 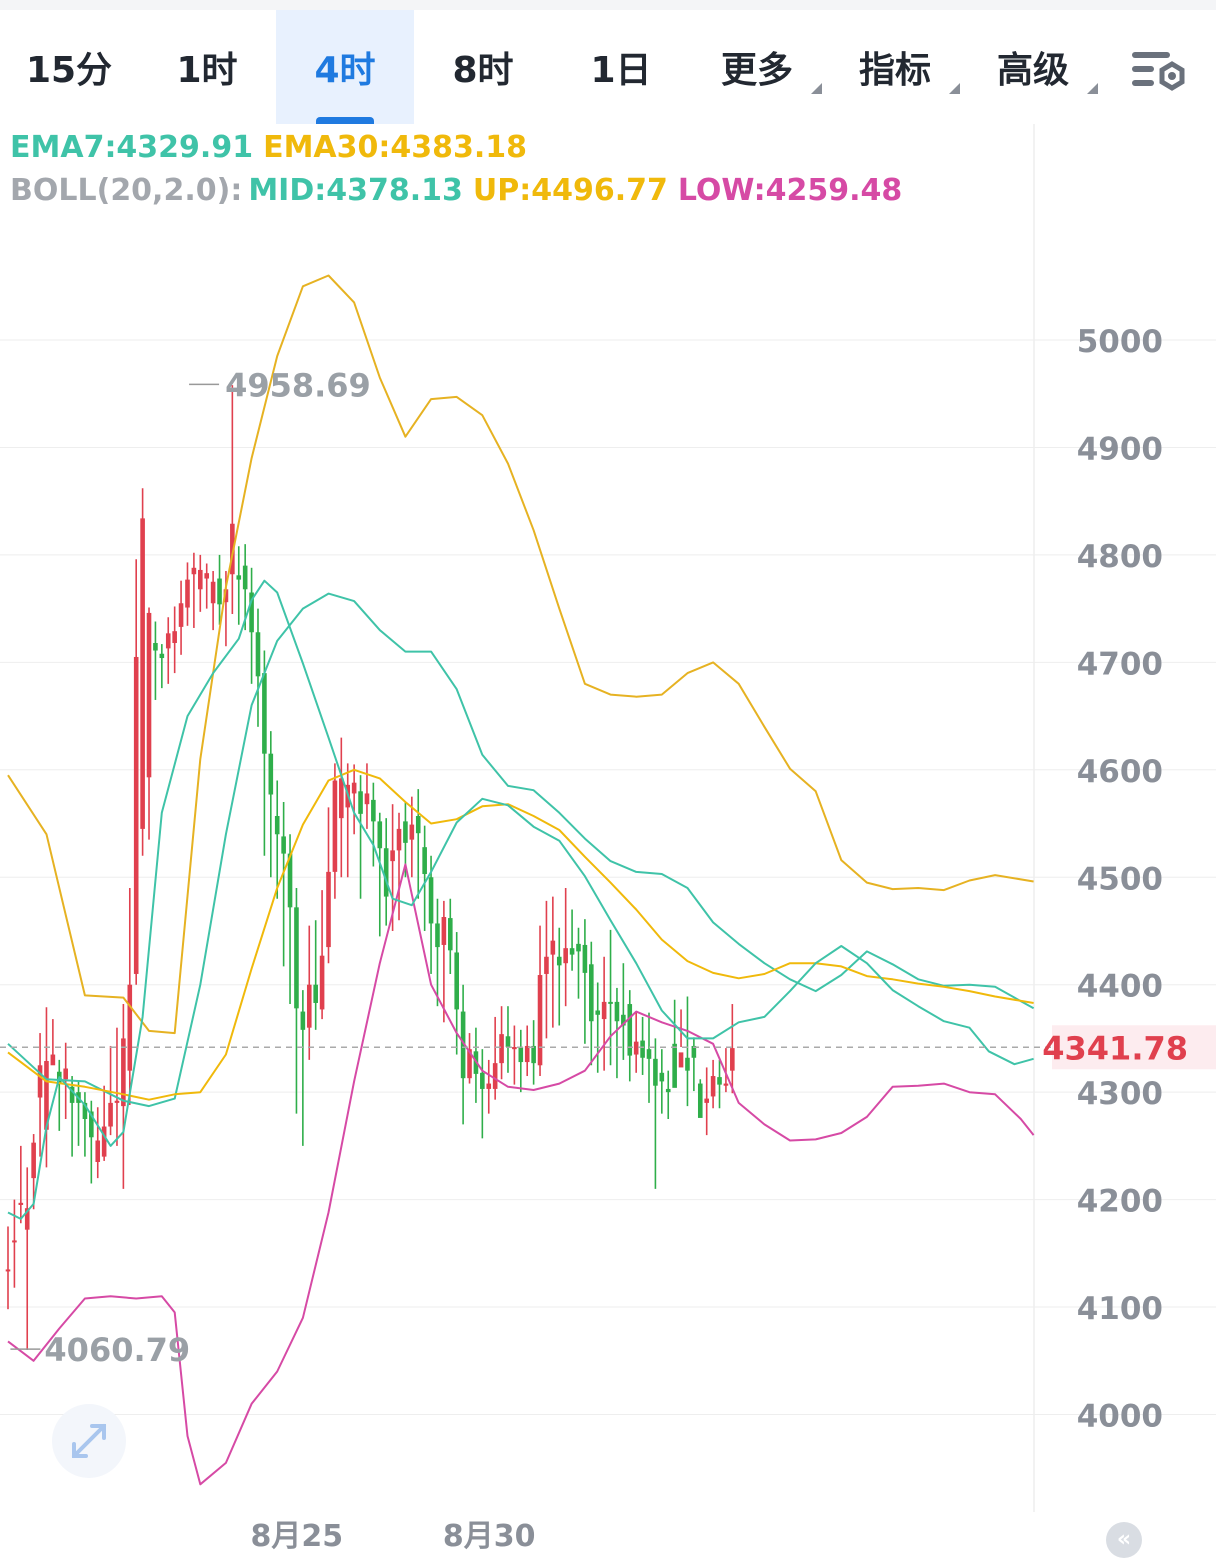 I want to click on y-tick-label: 4500, so click(x=1120, y=879).